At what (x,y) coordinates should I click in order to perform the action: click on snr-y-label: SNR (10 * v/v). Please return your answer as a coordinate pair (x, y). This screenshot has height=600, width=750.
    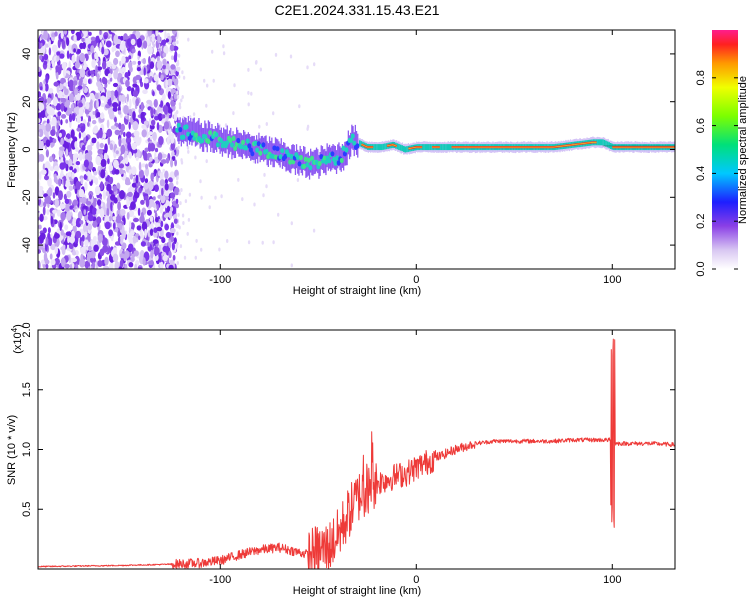
    Looking at the image, I should click on (12, 450).